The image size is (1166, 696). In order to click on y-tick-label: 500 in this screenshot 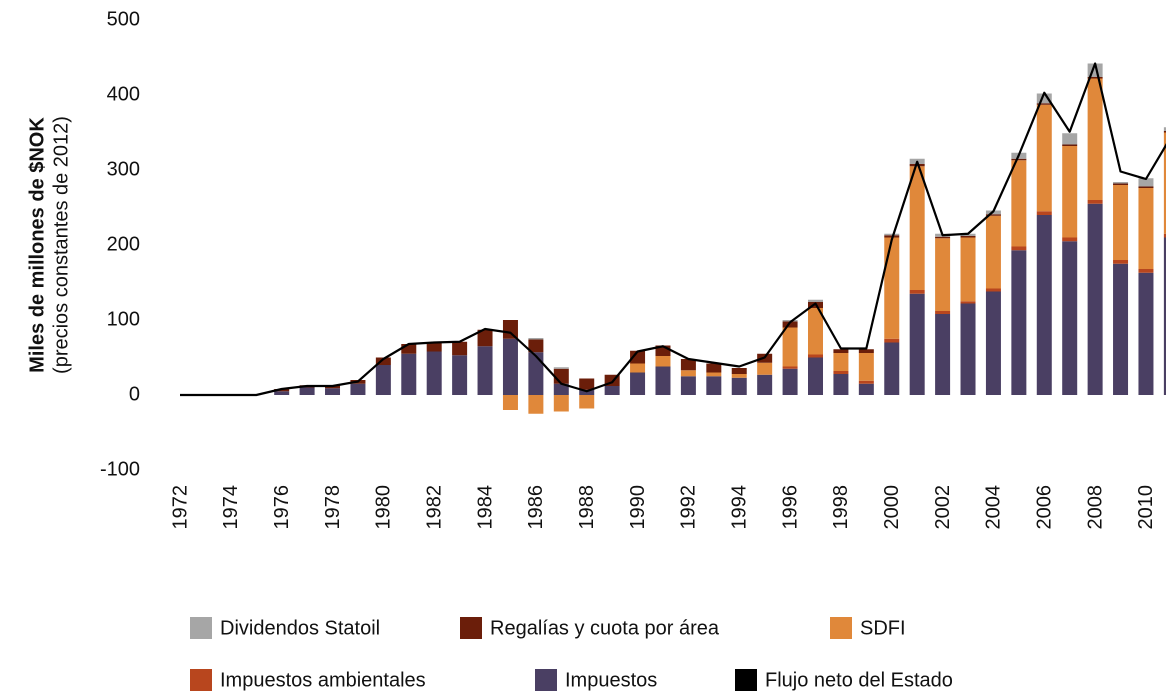, I will do `click(123, 19)`.